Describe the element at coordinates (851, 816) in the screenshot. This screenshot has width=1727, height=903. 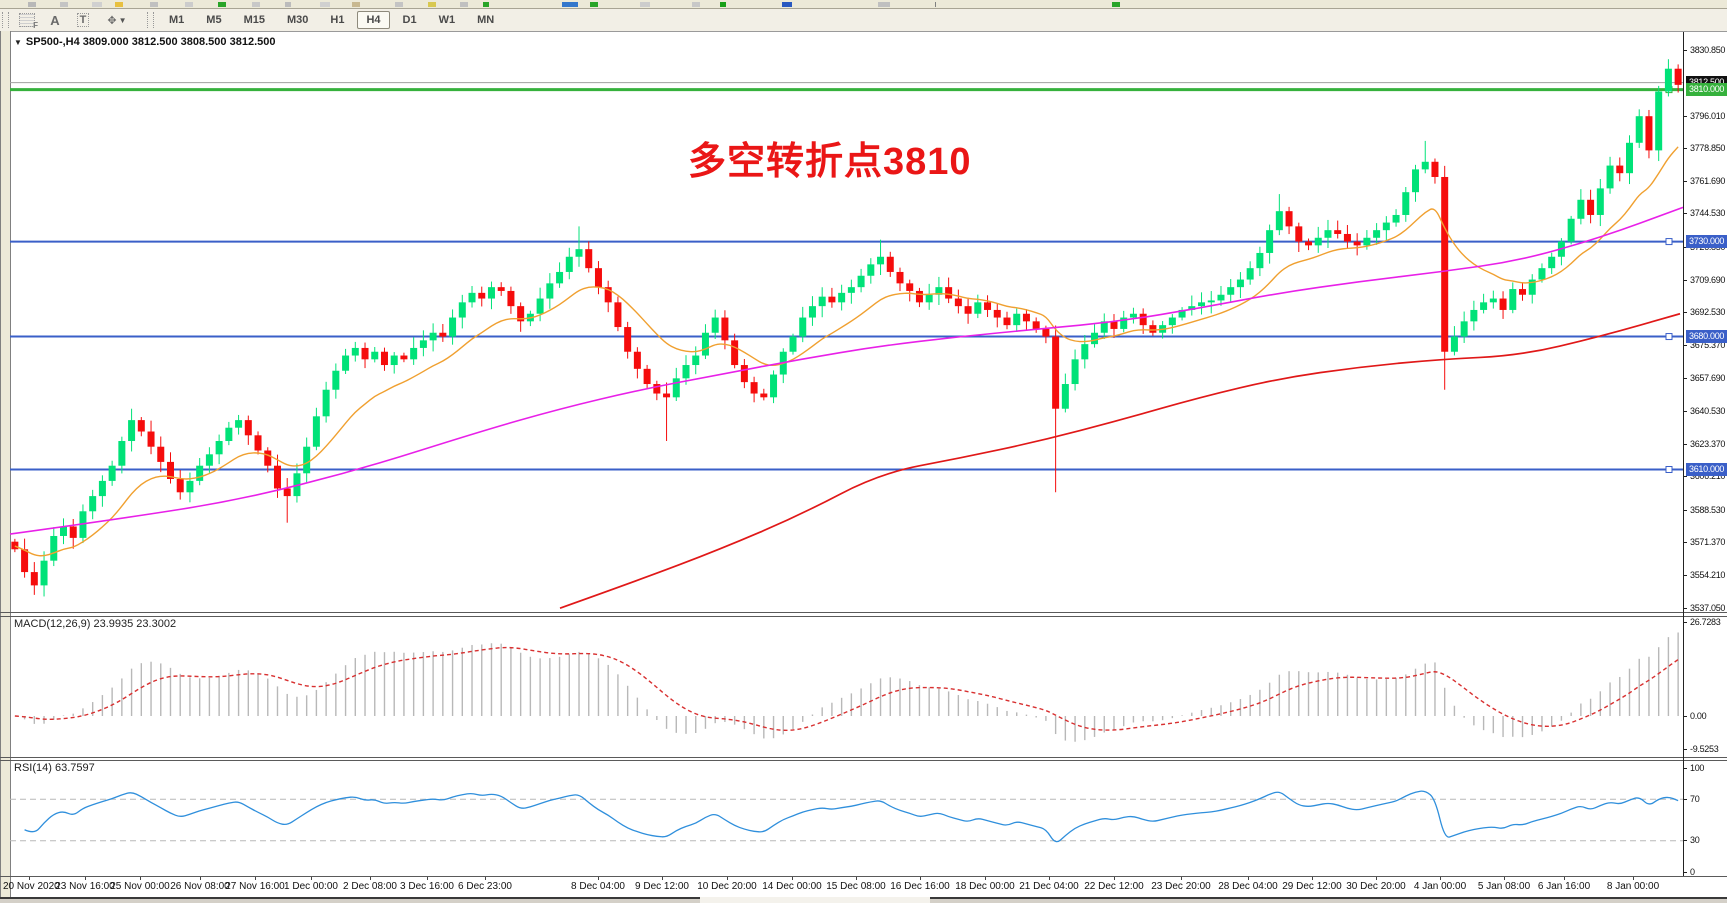
I see `rsi-line` at that location.